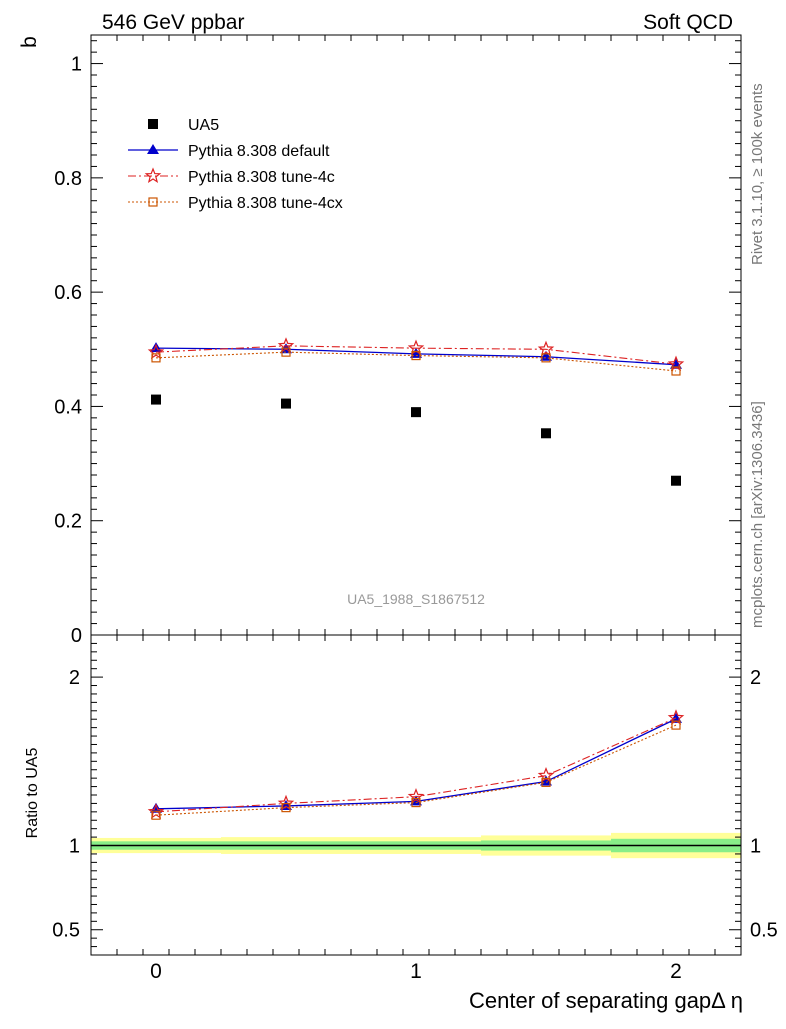  I want to click on bottom-y-tick-label-right: 1, so click(755, 847).